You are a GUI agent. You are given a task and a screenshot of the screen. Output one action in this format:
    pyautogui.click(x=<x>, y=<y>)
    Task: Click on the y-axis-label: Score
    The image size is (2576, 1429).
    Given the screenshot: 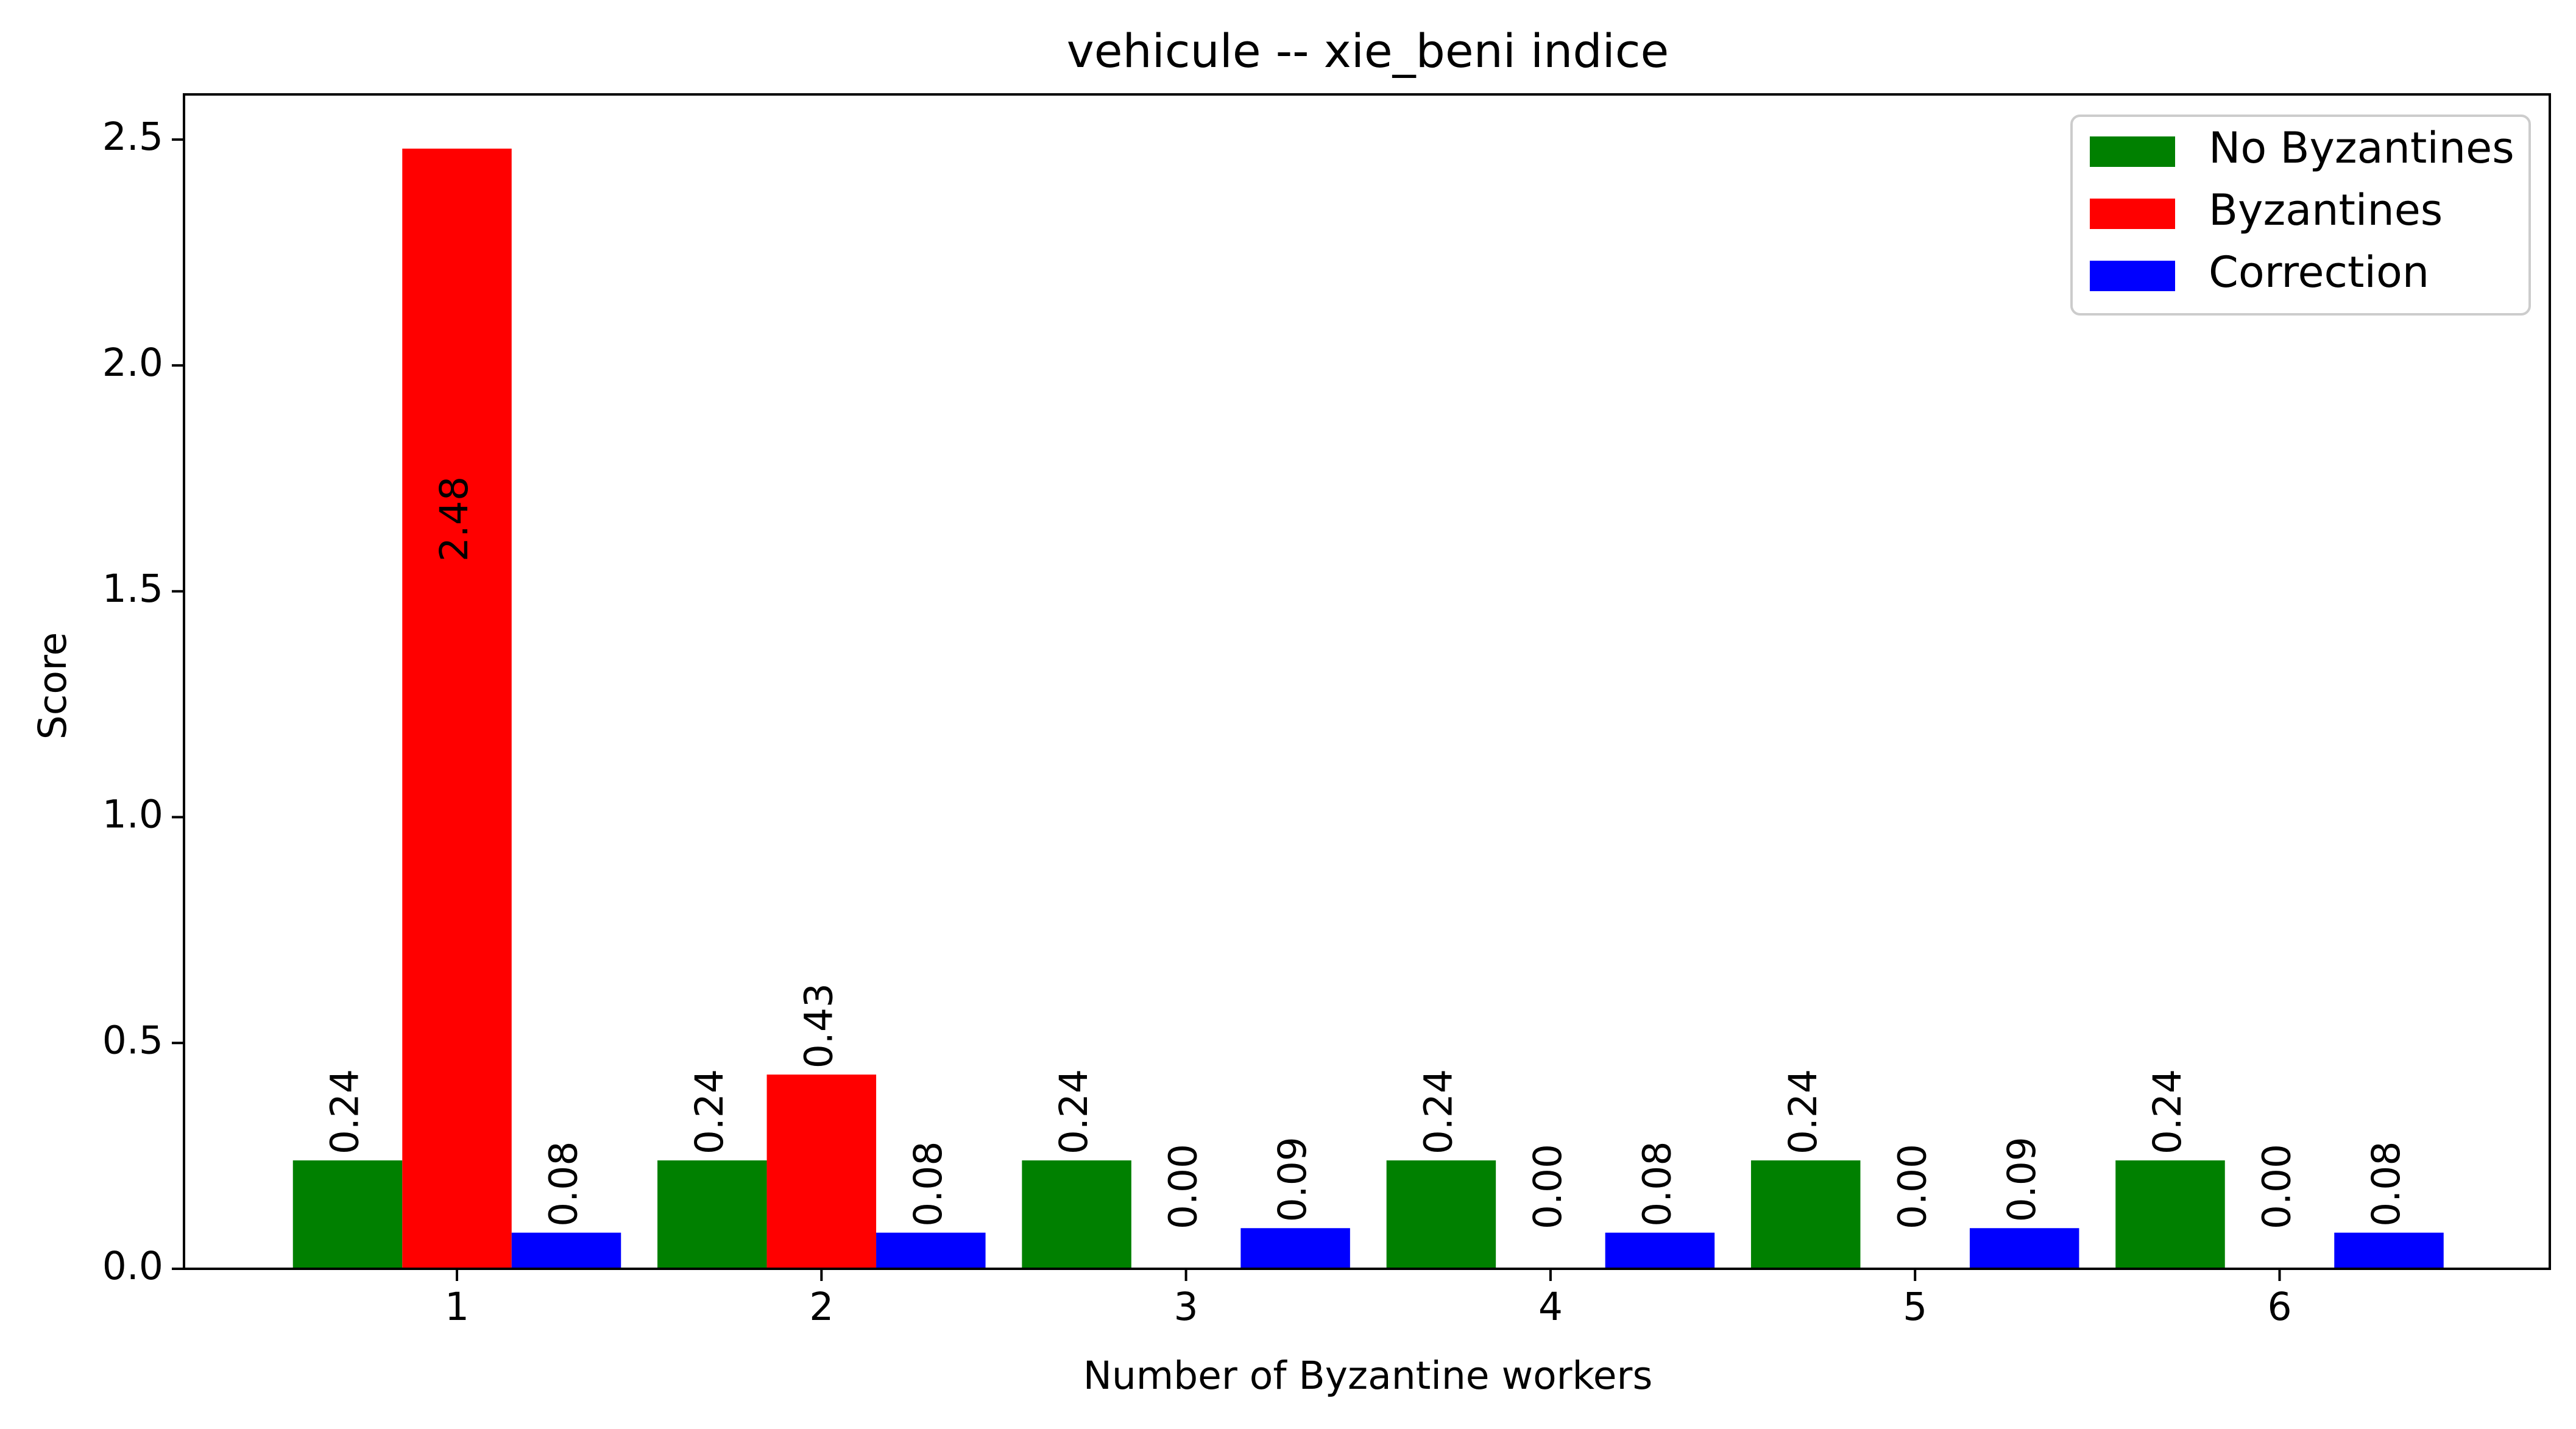 What is the action you would take?
    pyautogui.click(x=52, y=686)
    